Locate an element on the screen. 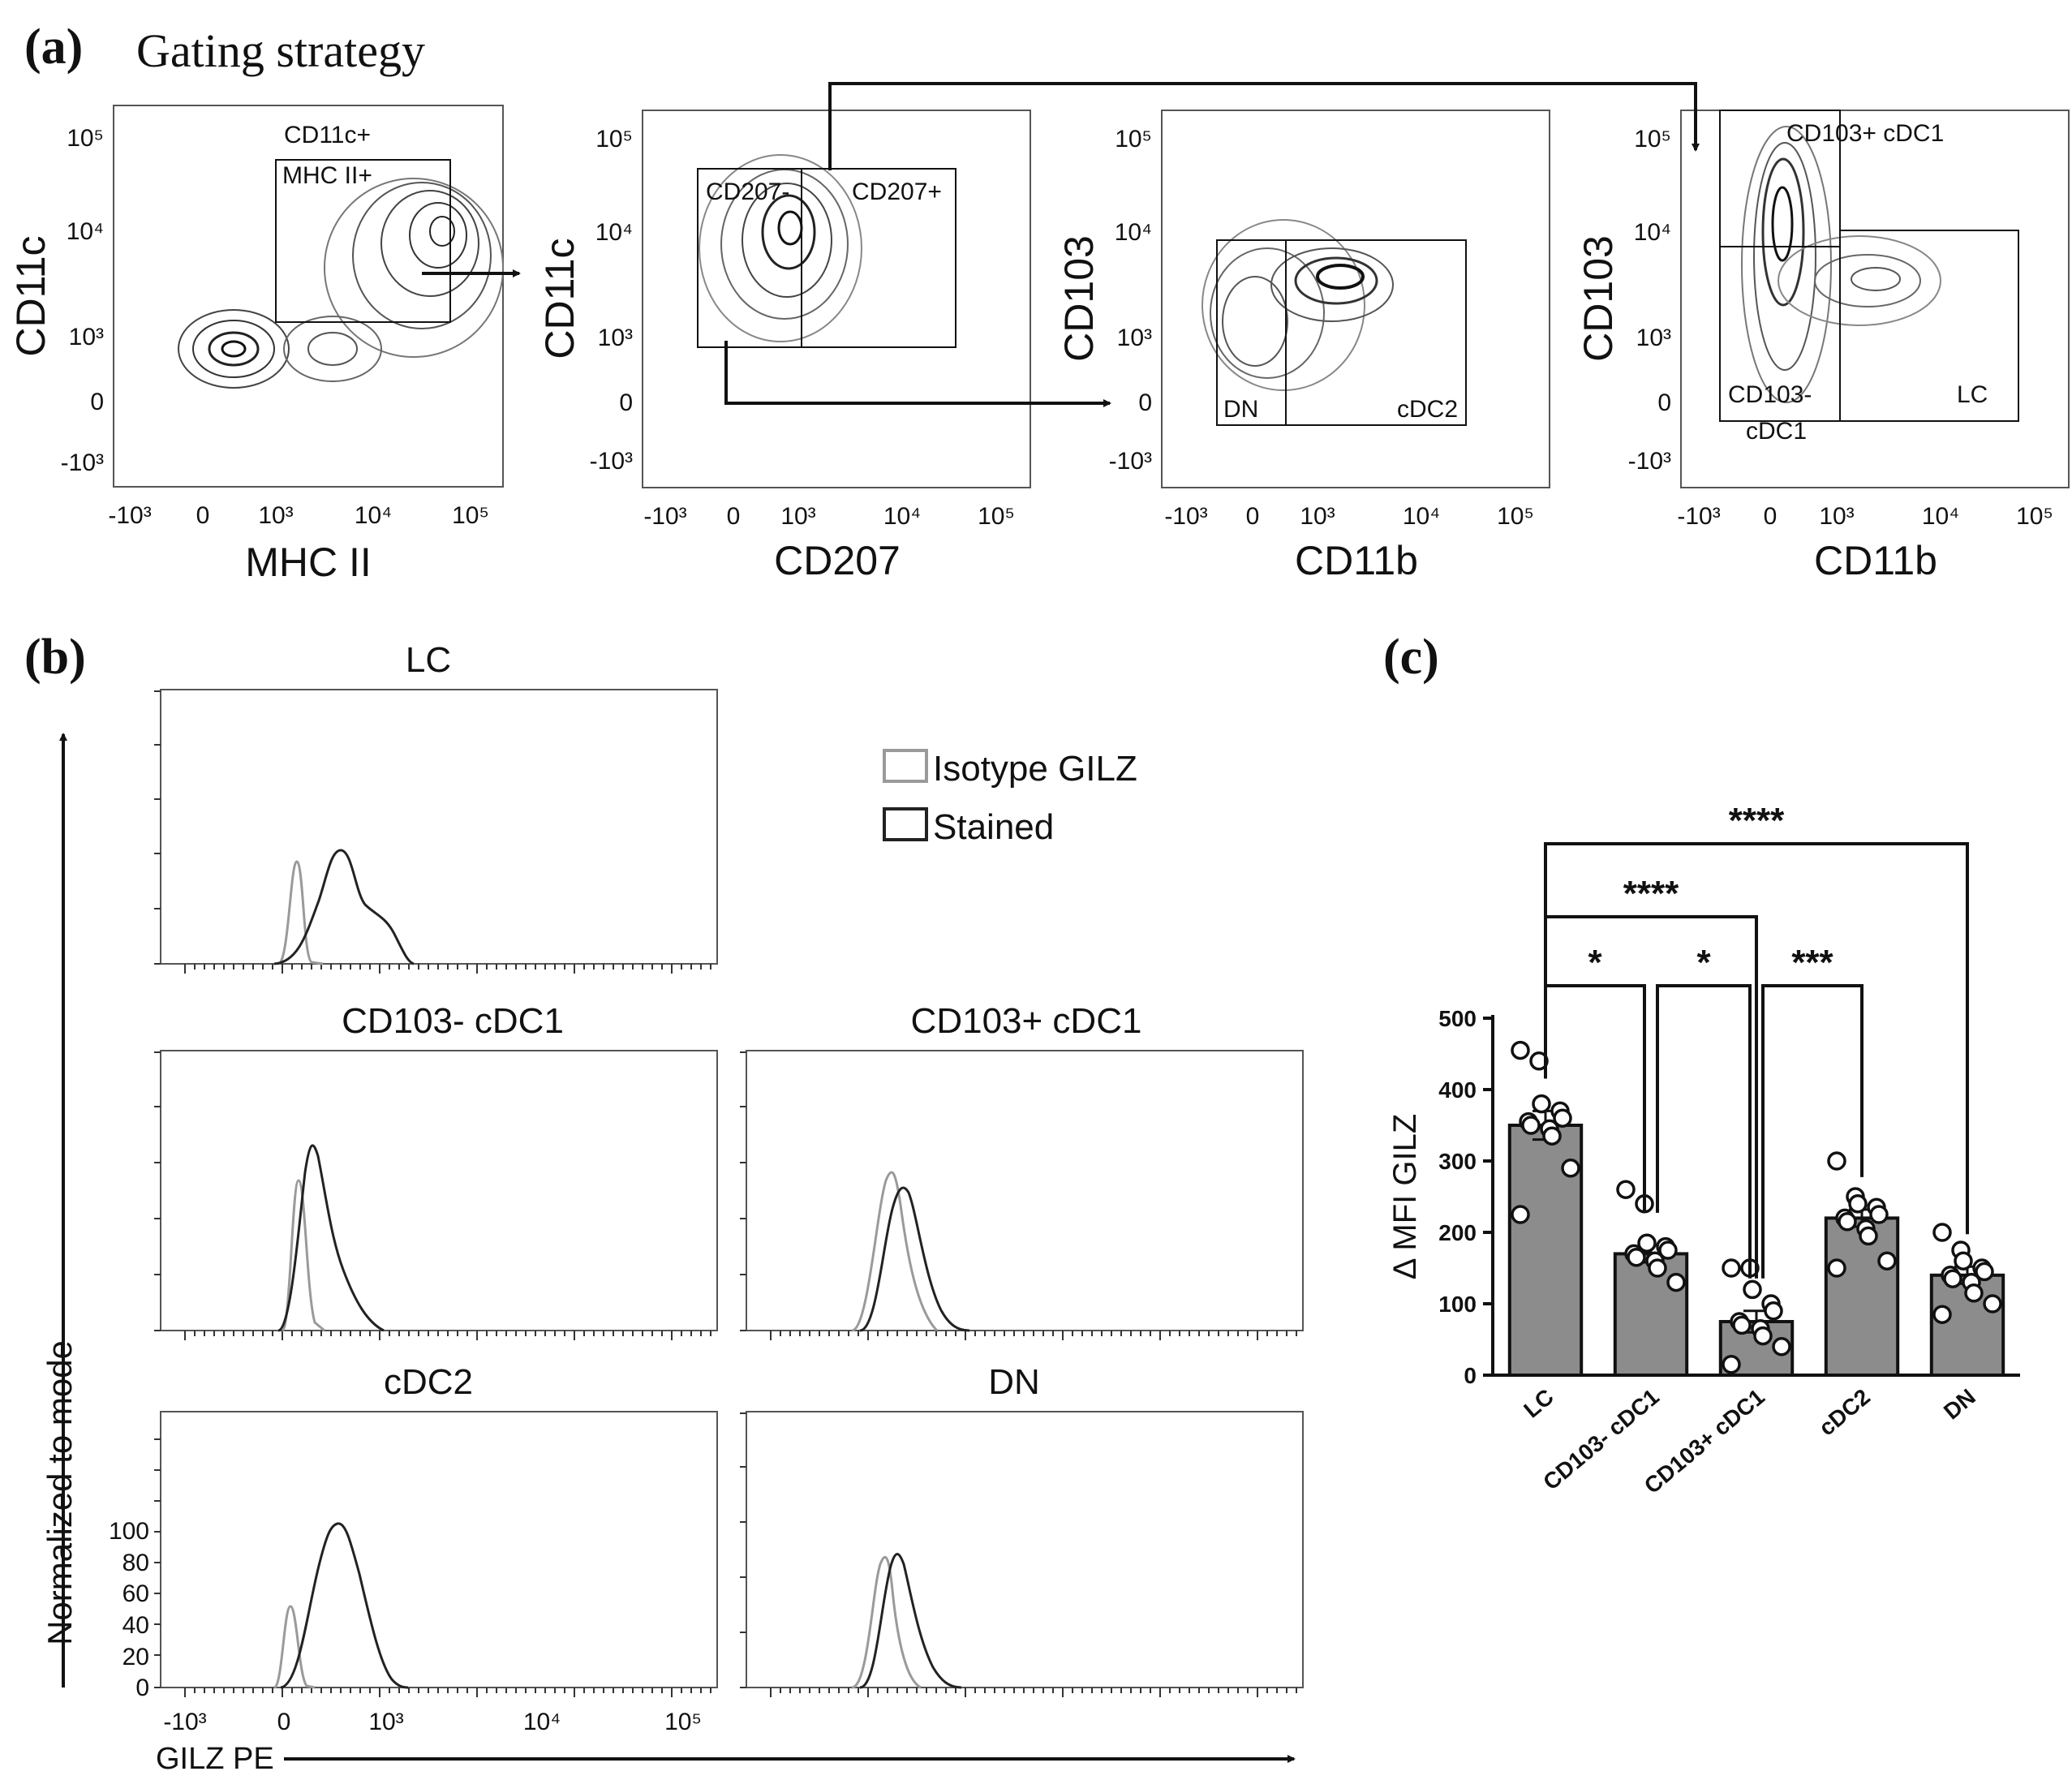 Image resolution: width=2072 pixels, height=1780 pixels. gate-label-cd103pos: CD103+ cDC1 is located at coordinates (1865, 133).